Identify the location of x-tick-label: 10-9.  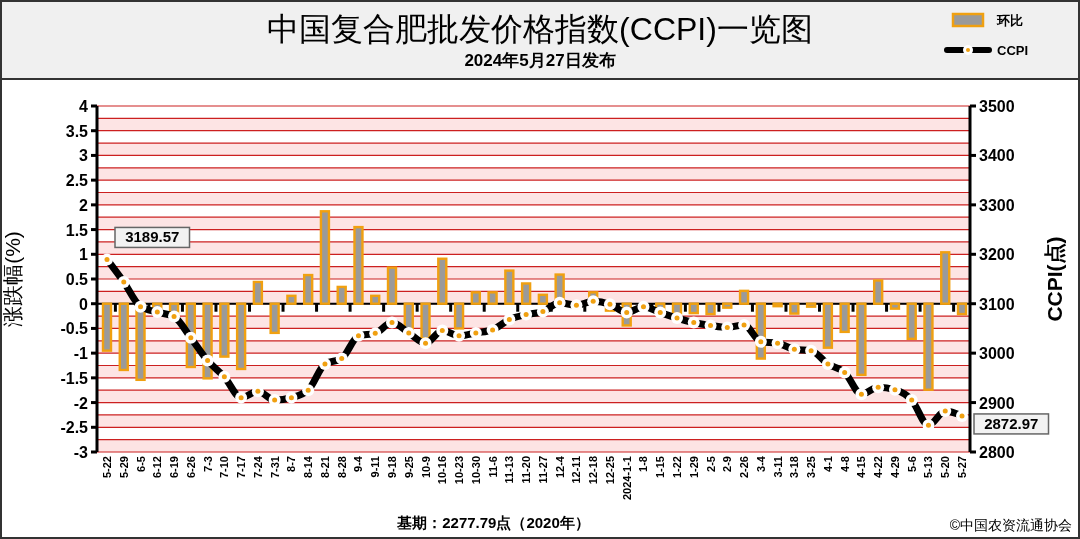
(425, 467).